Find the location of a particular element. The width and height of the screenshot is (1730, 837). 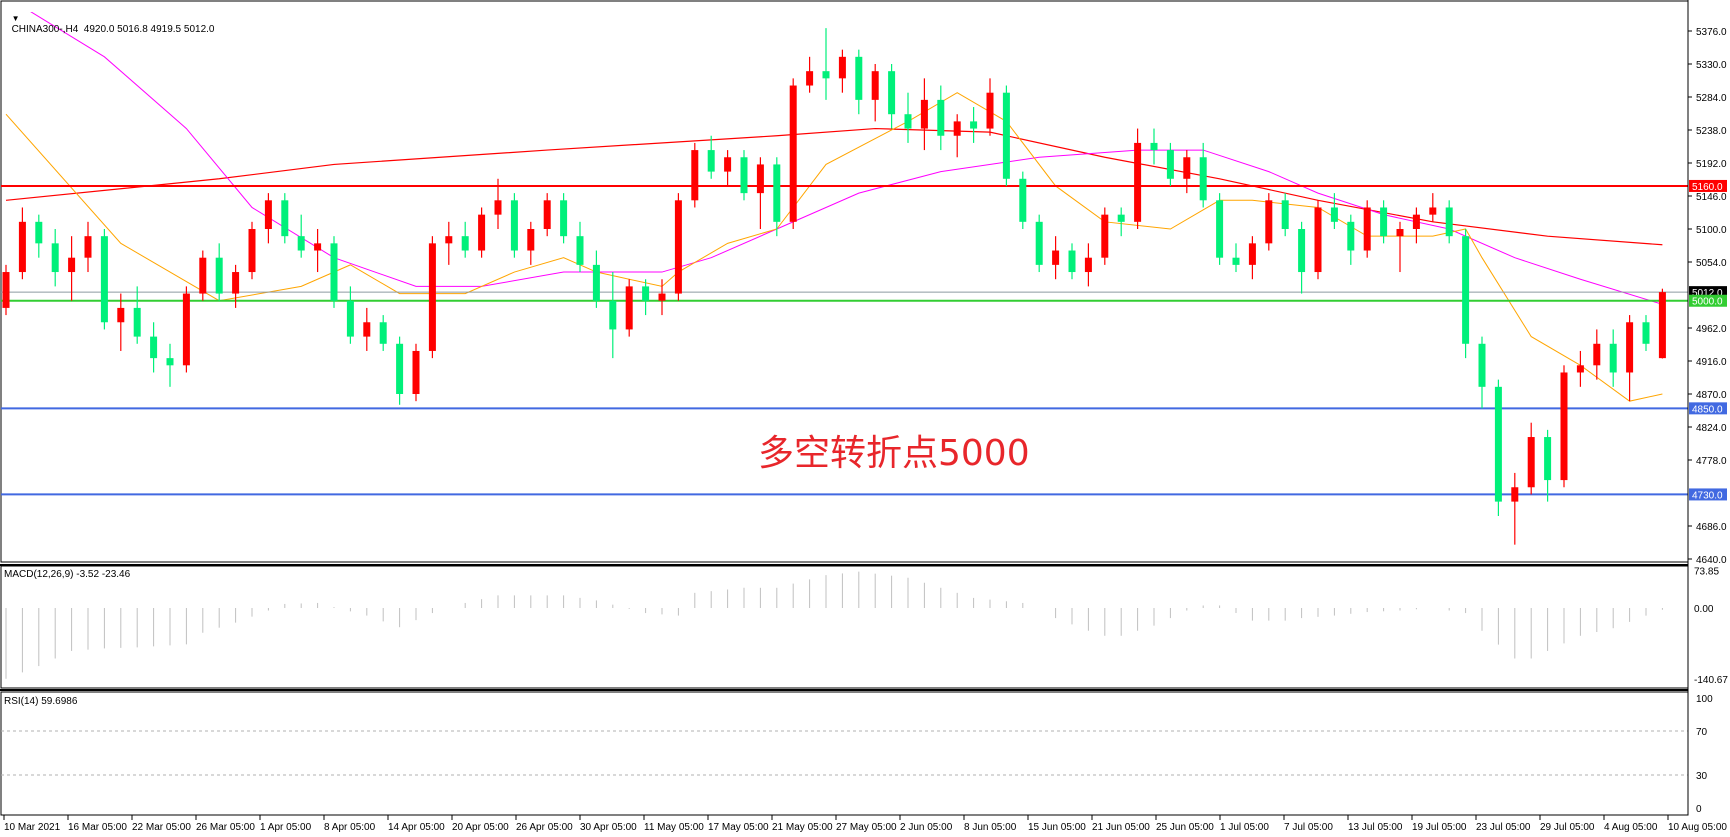

date-tick-label: 16 Mar 05:00 is located at coordinates (97, 827).